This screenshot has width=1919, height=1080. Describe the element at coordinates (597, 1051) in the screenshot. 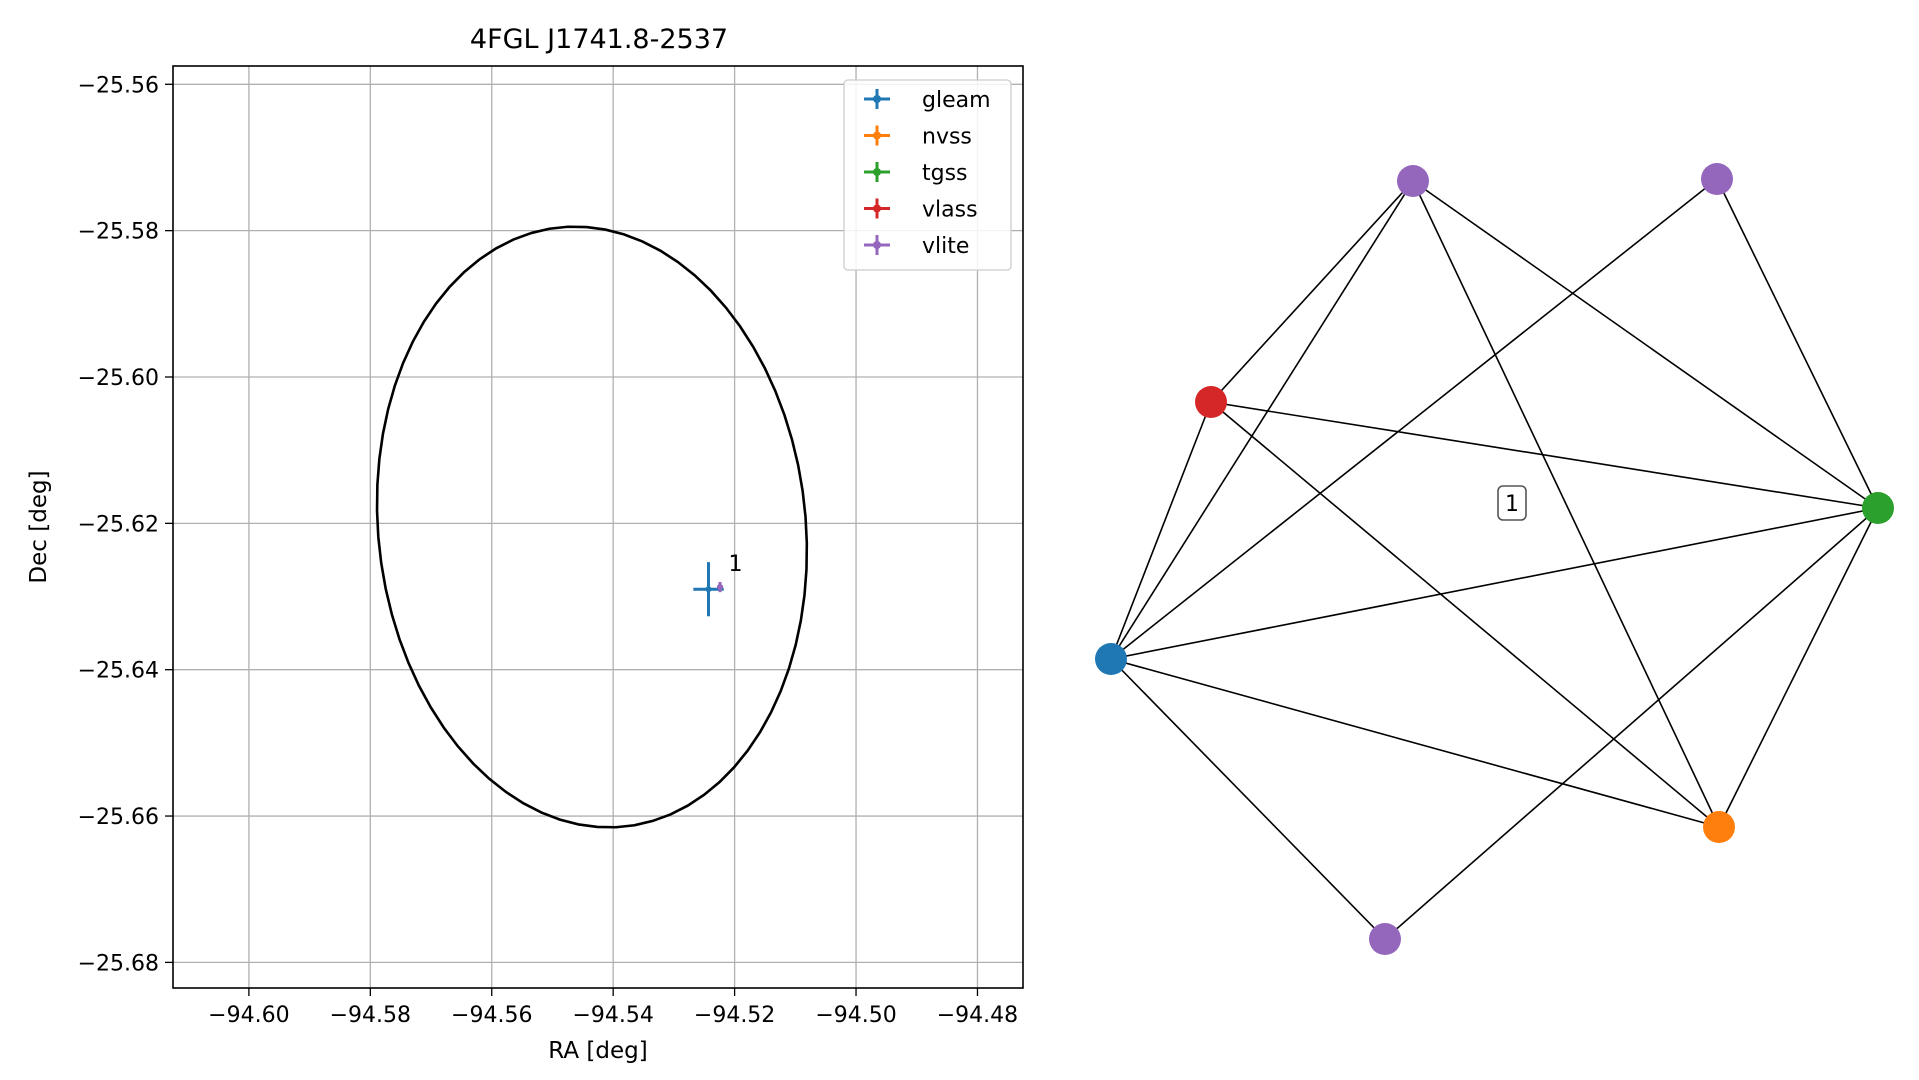

I see `x-axis-label: RA [deg]` at that location.